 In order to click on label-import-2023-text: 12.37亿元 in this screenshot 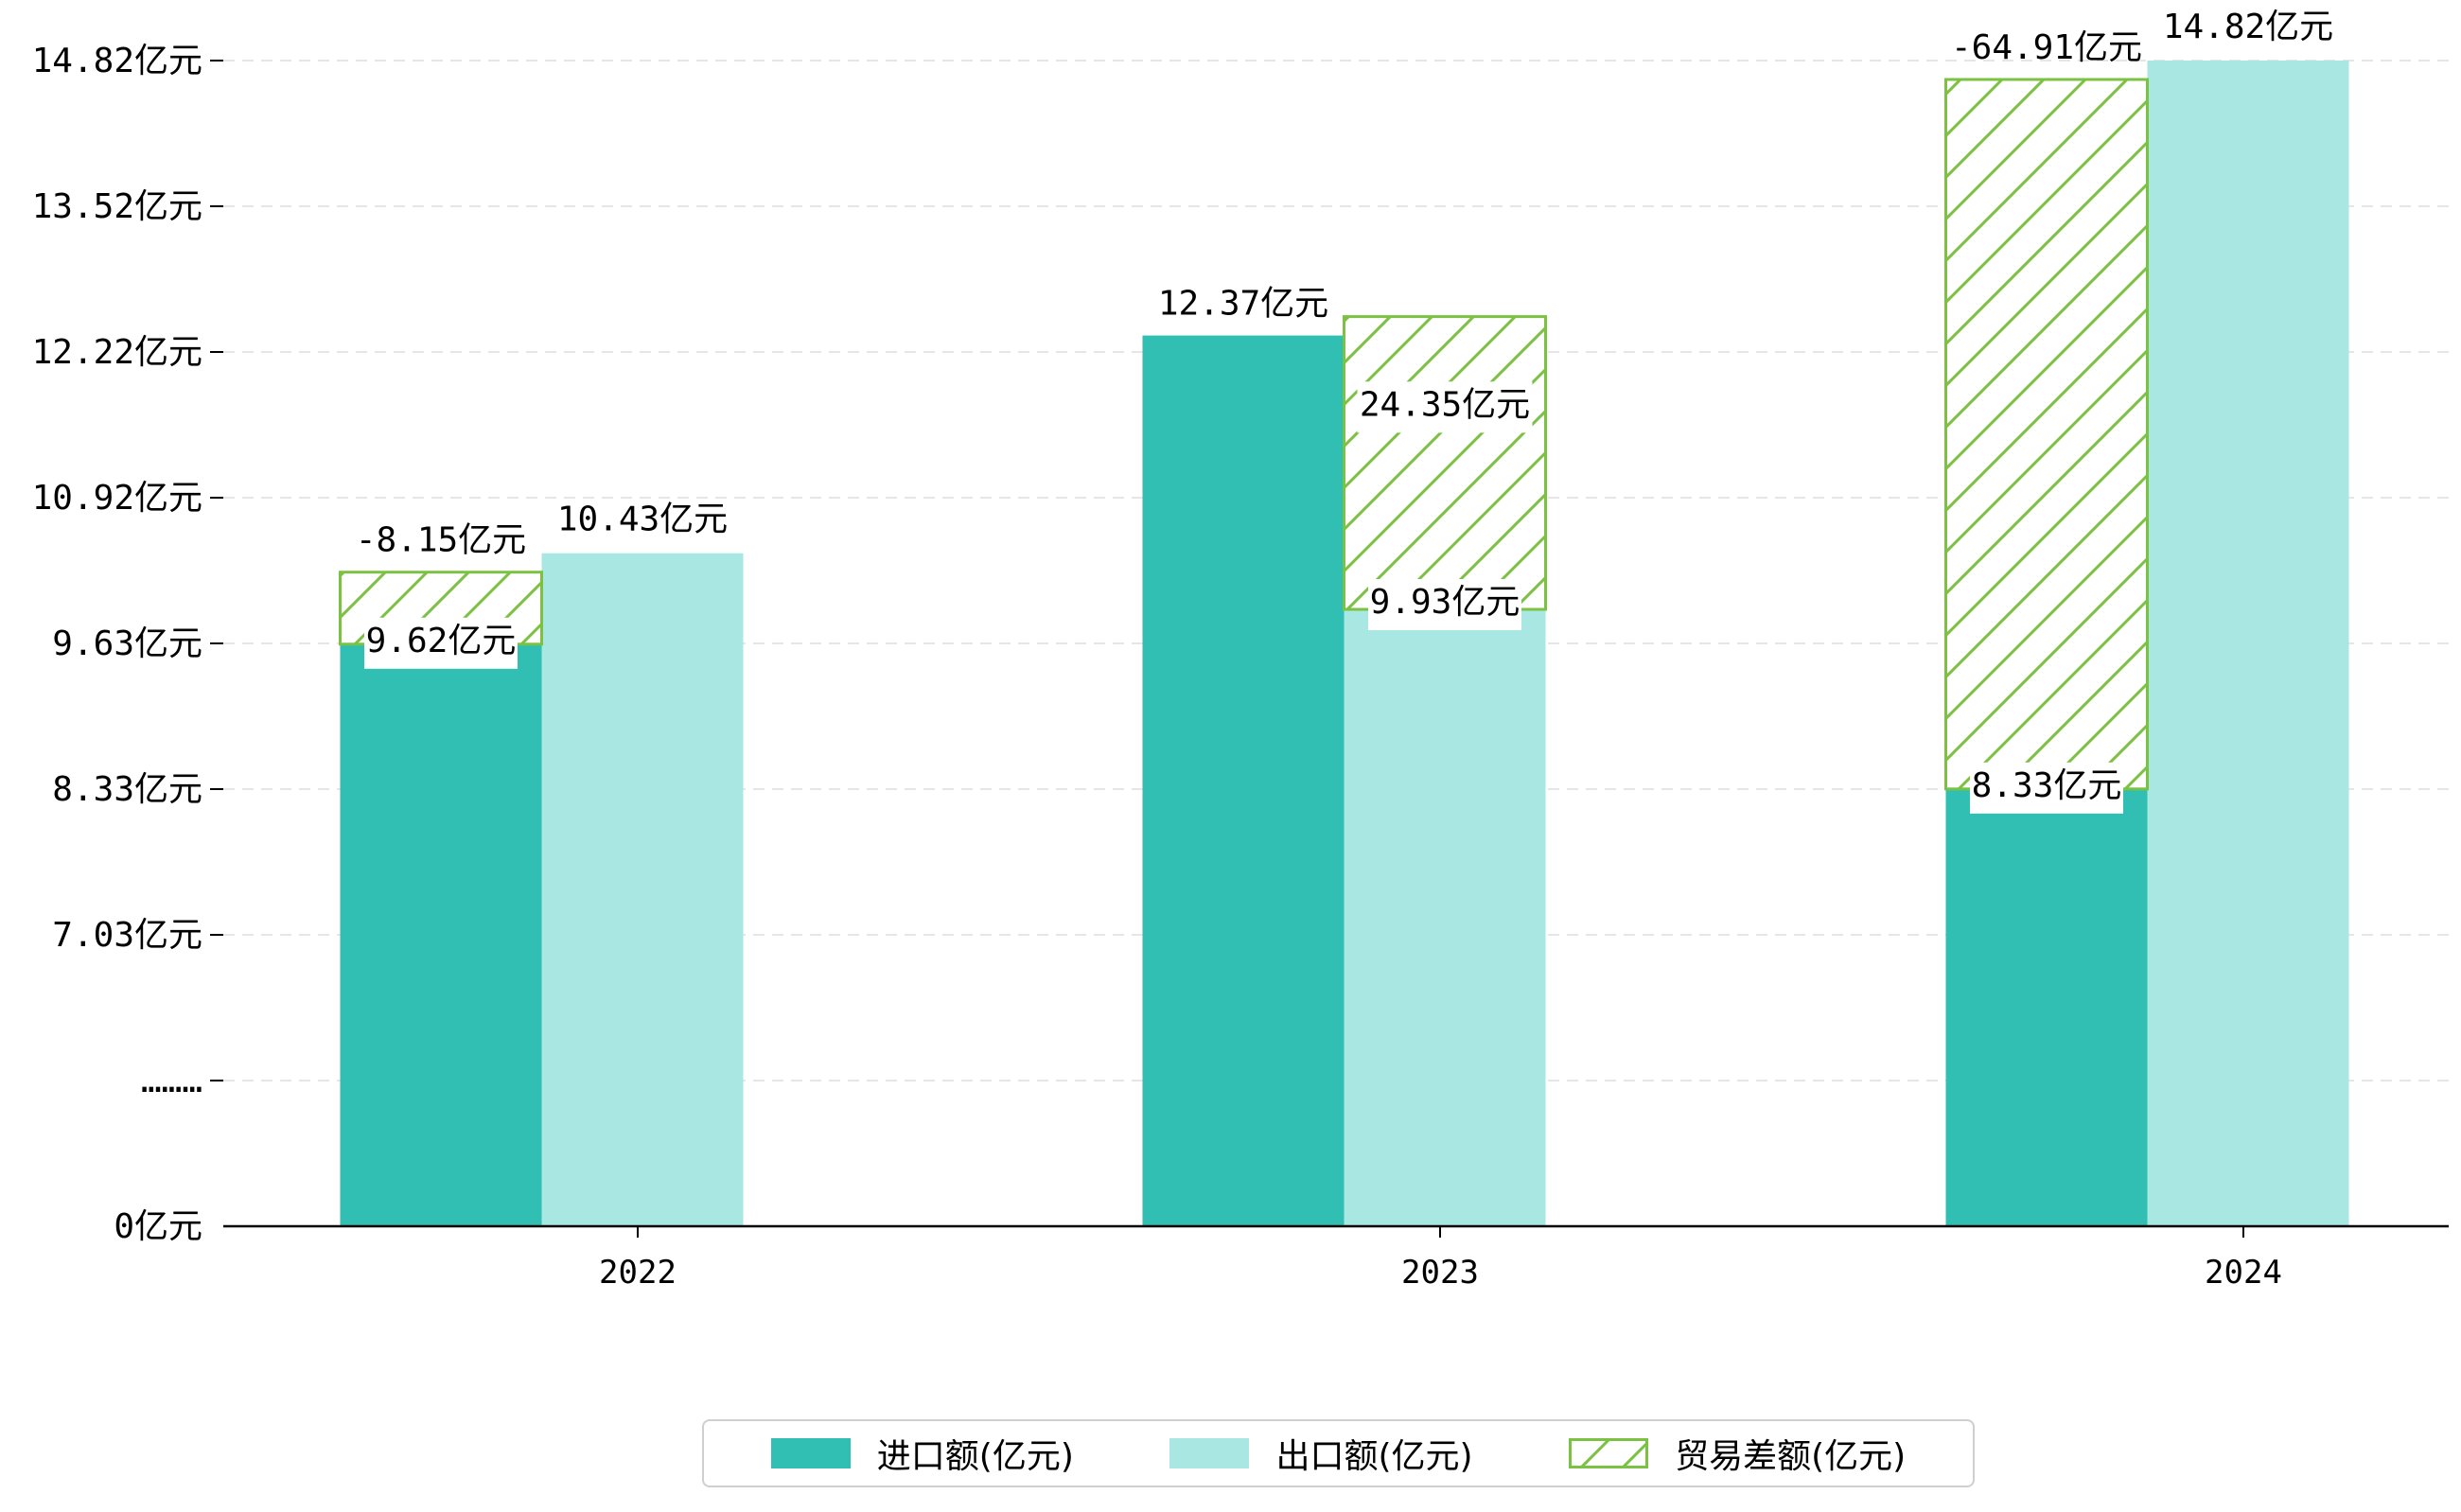, I will do `click(1243, 304)`.